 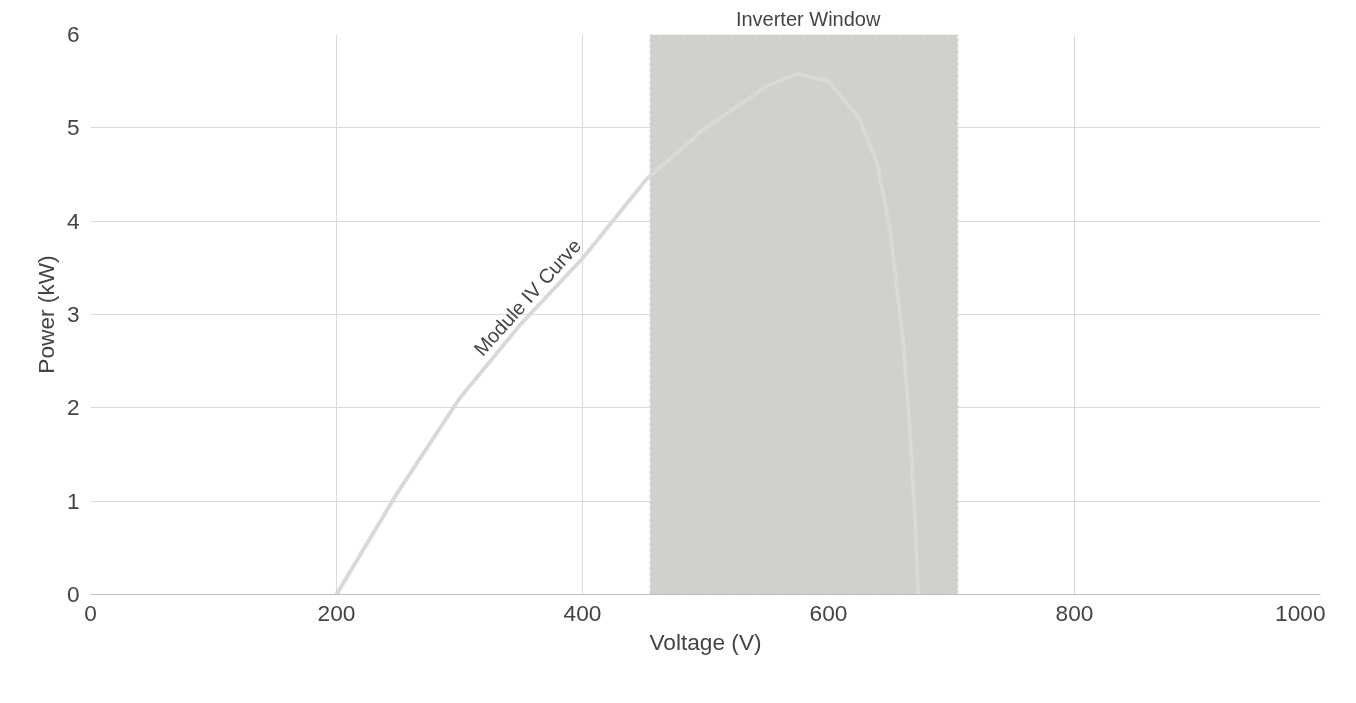 I want to click on x-axis-title: Voltage (V), so click(x=705, y=641).